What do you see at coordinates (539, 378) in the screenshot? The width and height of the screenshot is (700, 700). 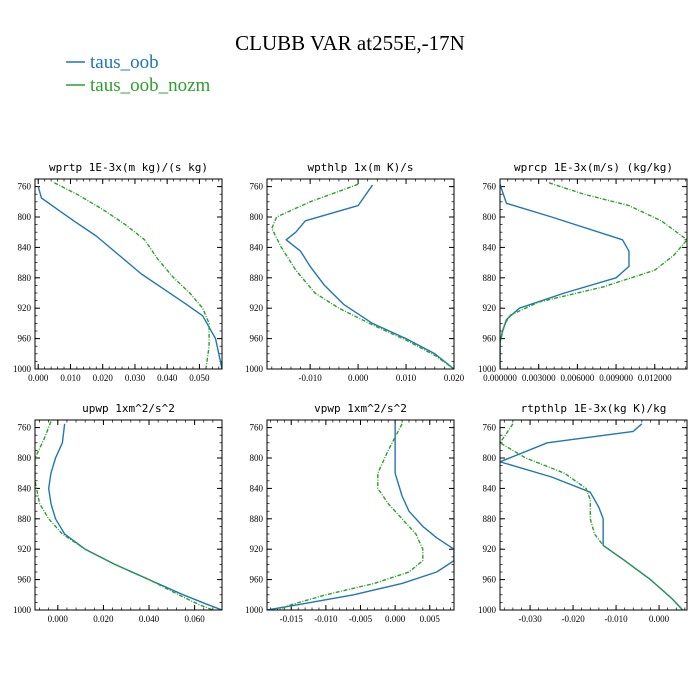 I see `x-tick-label: 0.003000` at bounding box center [539, 378].